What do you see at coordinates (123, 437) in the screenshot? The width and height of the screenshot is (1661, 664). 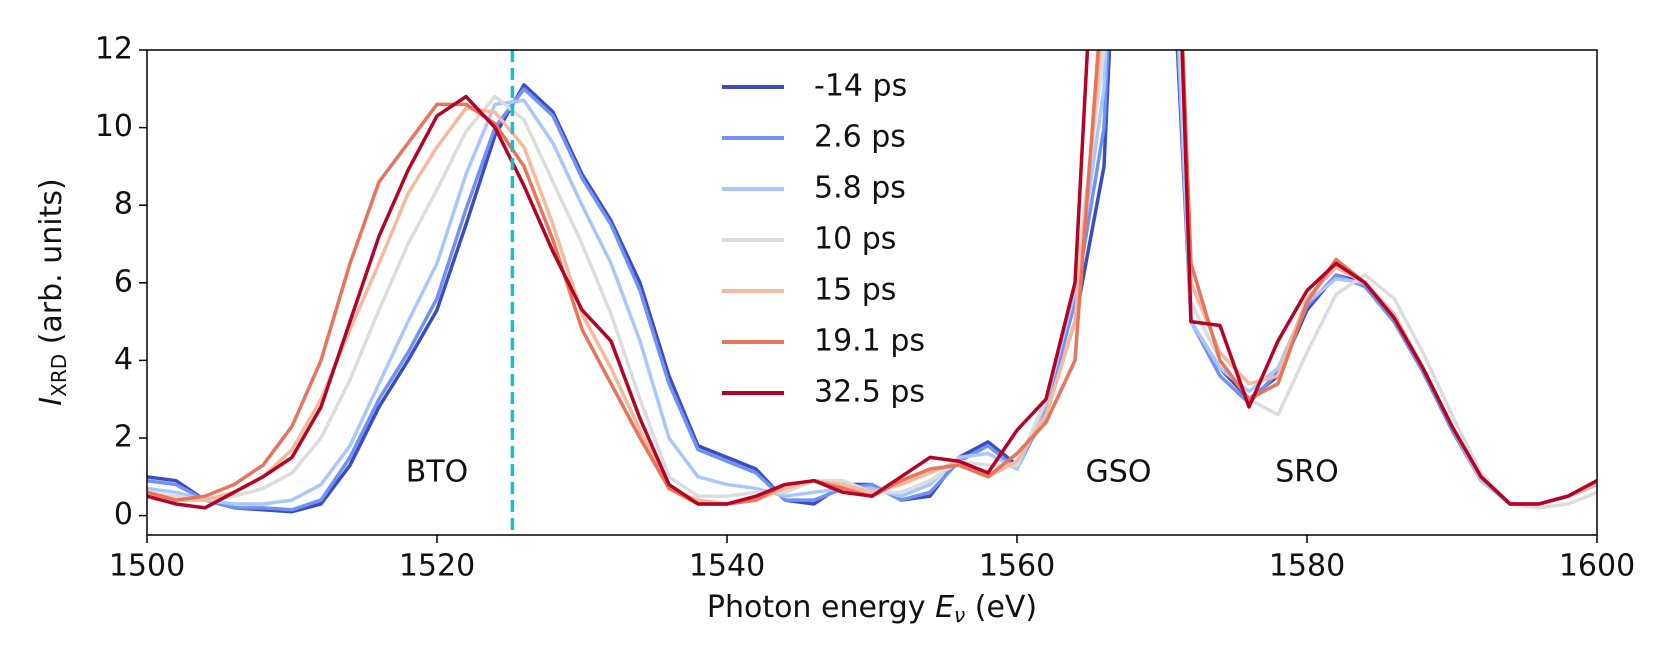 I see `y-tick-label: 2` at bounding box center [123, 437].